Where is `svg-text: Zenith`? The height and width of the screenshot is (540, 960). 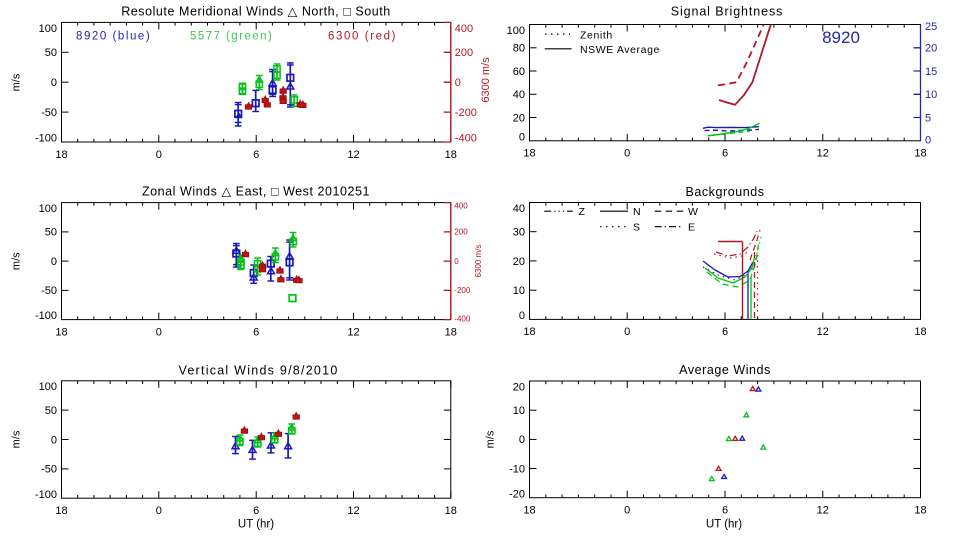 svg-text: Zenith is located at coordinates (596, 35).